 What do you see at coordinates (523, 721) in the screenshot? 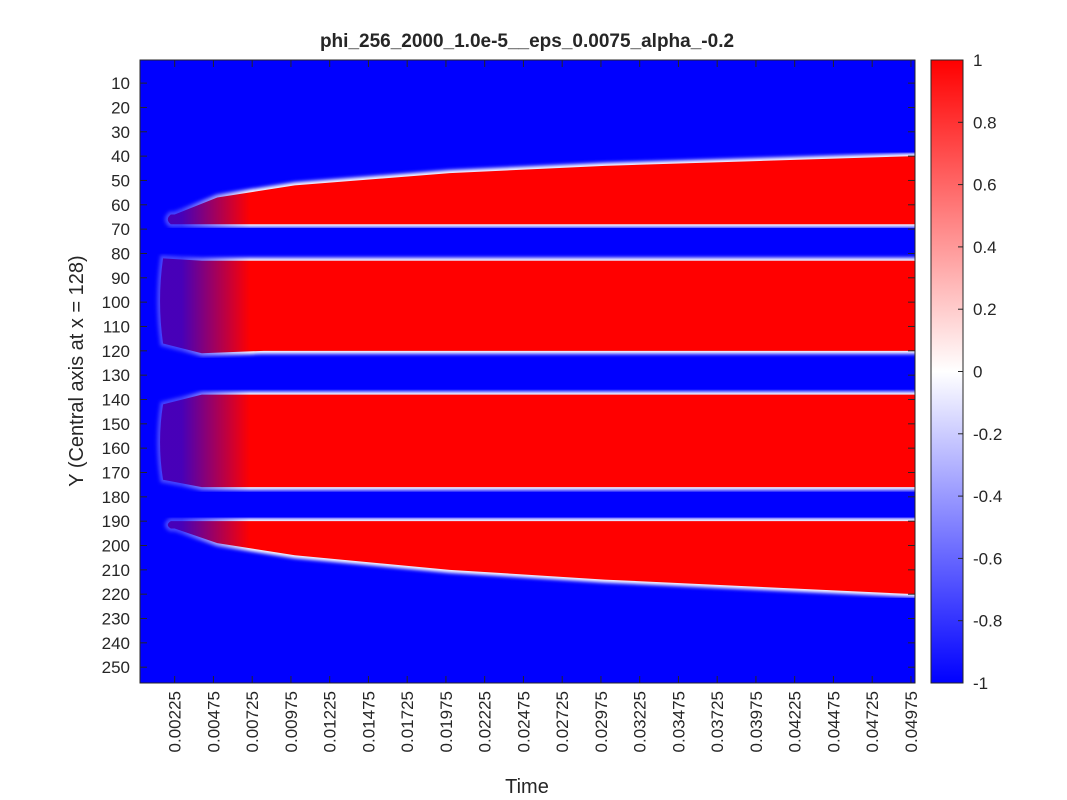
I see `x-tick-label: 0.02475` at bounding box center [523, 721].